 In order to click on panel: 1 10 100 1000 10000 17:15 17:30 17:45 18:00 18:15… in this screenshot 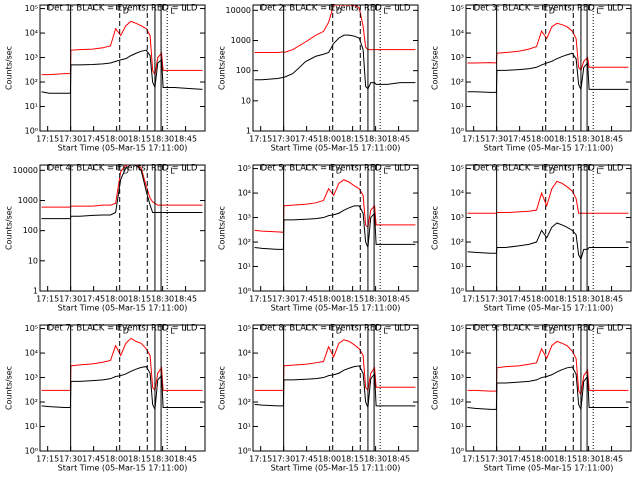, I will do `click(318, 78)`.